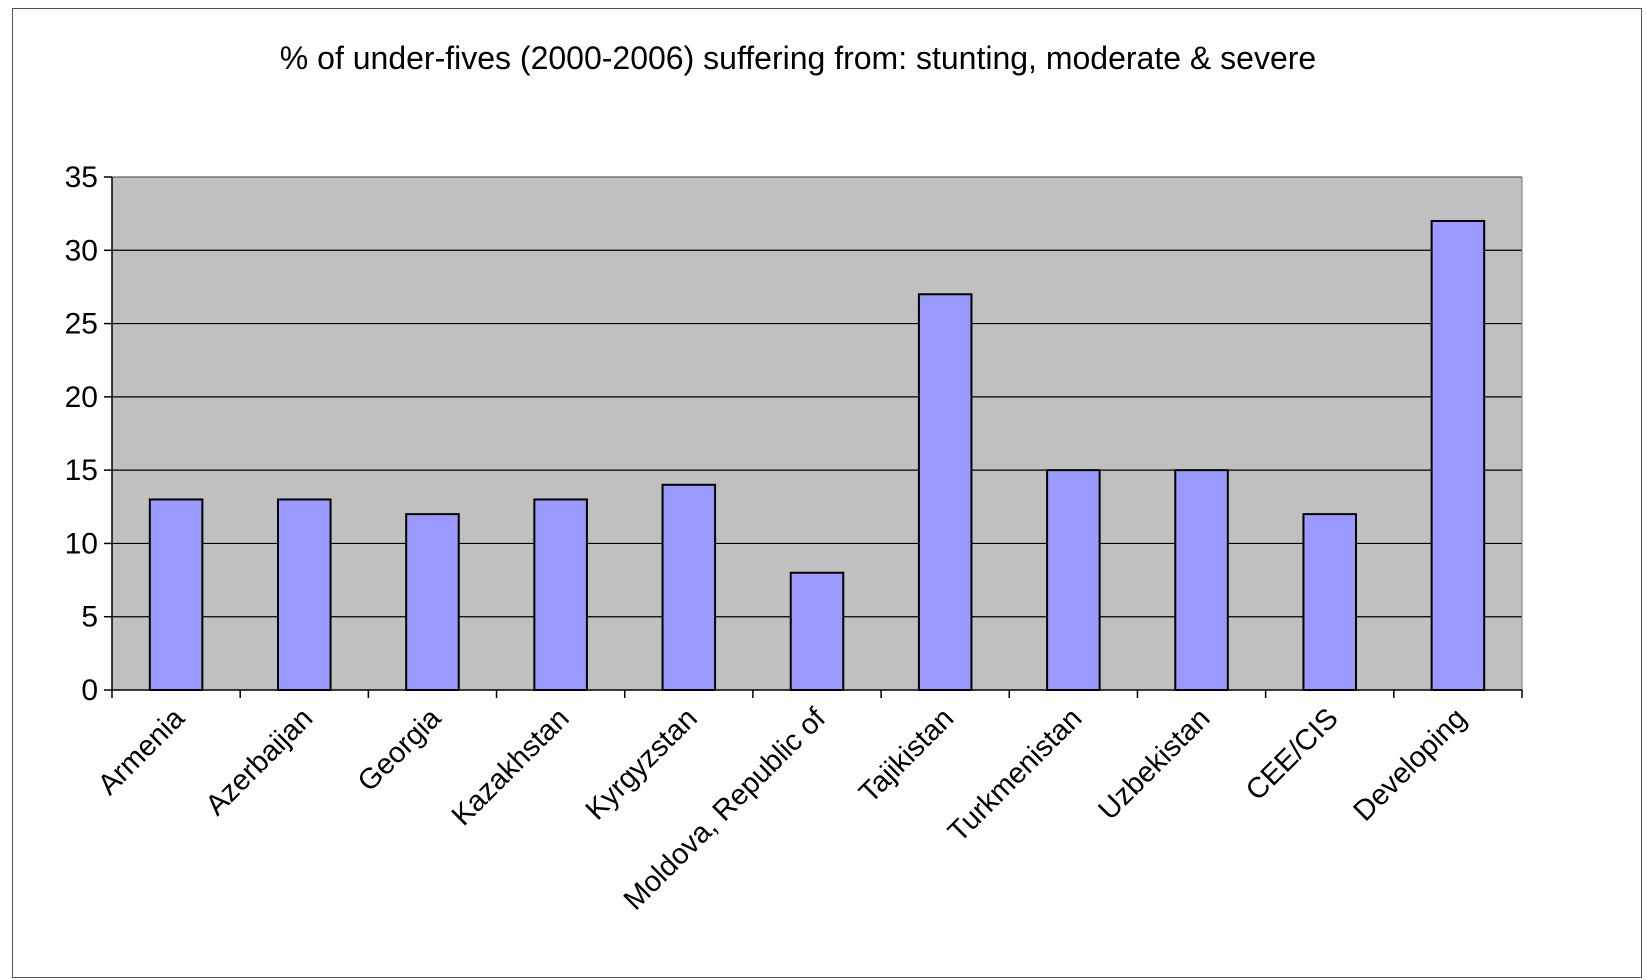  What do you see at coordinates (81, 324) in the screenshot?
I see `y-tick-label: 25` at bounding box center [81, 324].